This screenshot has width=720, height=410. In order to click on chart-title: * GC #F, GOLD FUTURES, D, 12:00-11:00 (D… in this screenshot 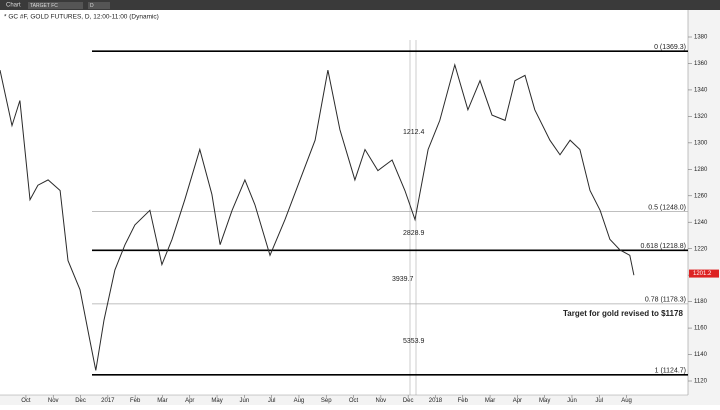, I will do `click(81, 17)`.